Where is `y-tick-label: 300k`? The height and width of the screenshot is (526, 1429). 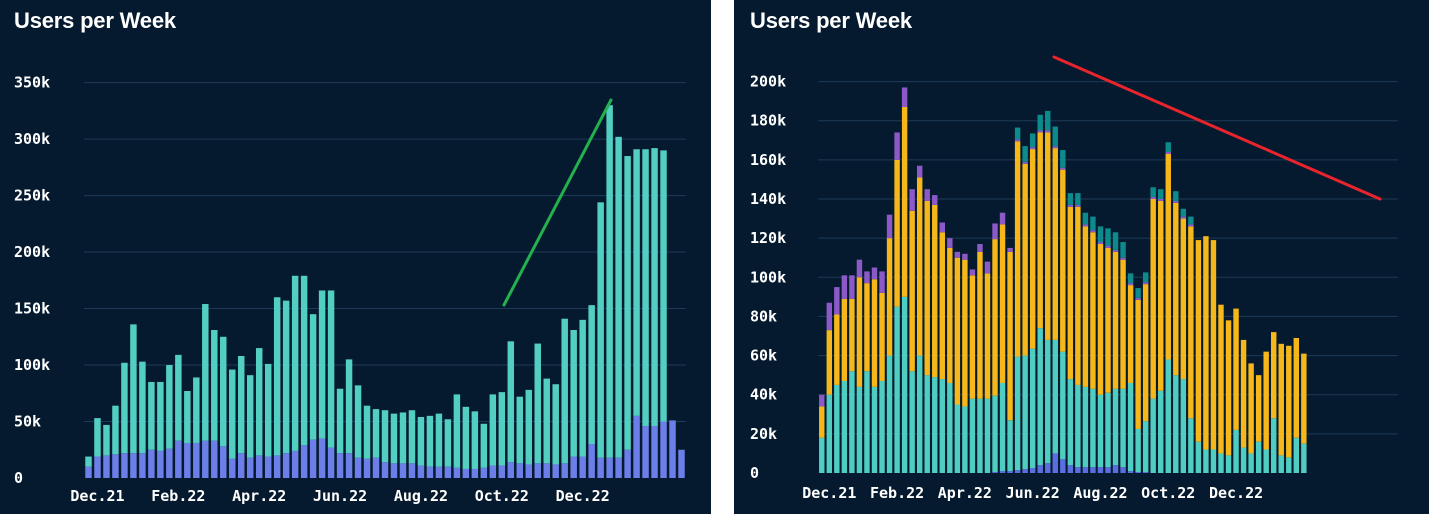 y-tick-label: 300k is located at coordinates (32, 139).